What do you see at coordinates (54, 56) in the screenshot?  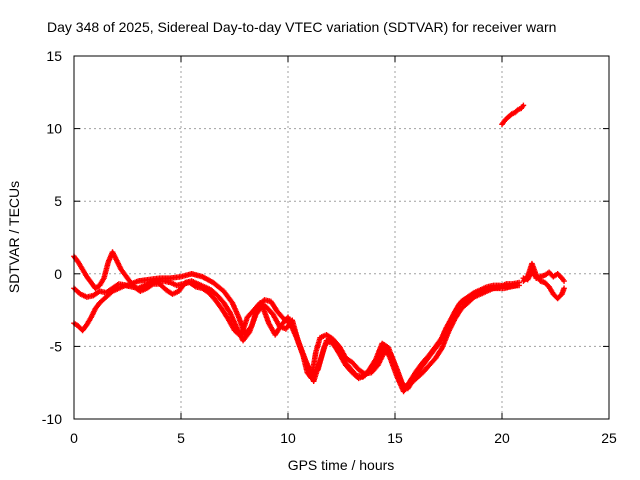 I see `y-tick-label: 15` at bounding box center [54, 56].